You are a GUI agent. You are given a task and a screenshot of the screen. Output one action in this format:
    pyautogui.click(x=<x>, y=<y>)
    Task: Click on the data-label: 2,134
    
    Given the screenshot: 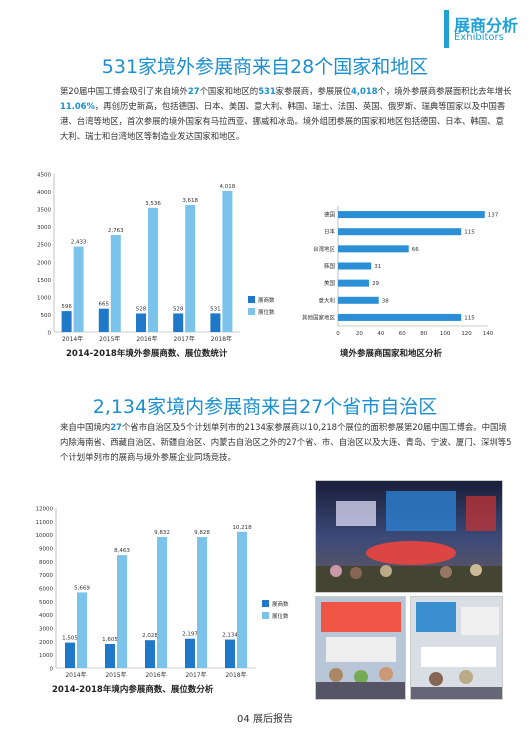 What is the action you would take?
    pyautogui.click(x=230, y=636)
    